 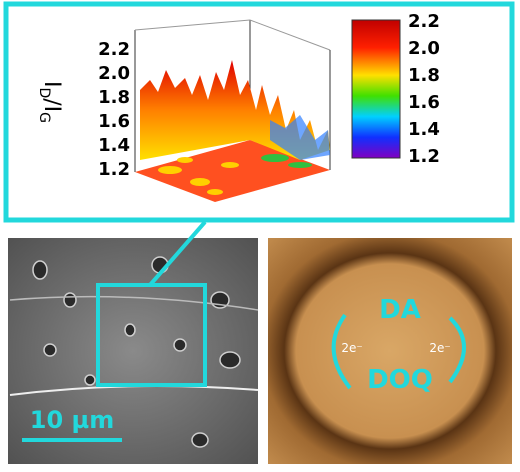 I want to click on colorbar, so click(x=376, y=89).